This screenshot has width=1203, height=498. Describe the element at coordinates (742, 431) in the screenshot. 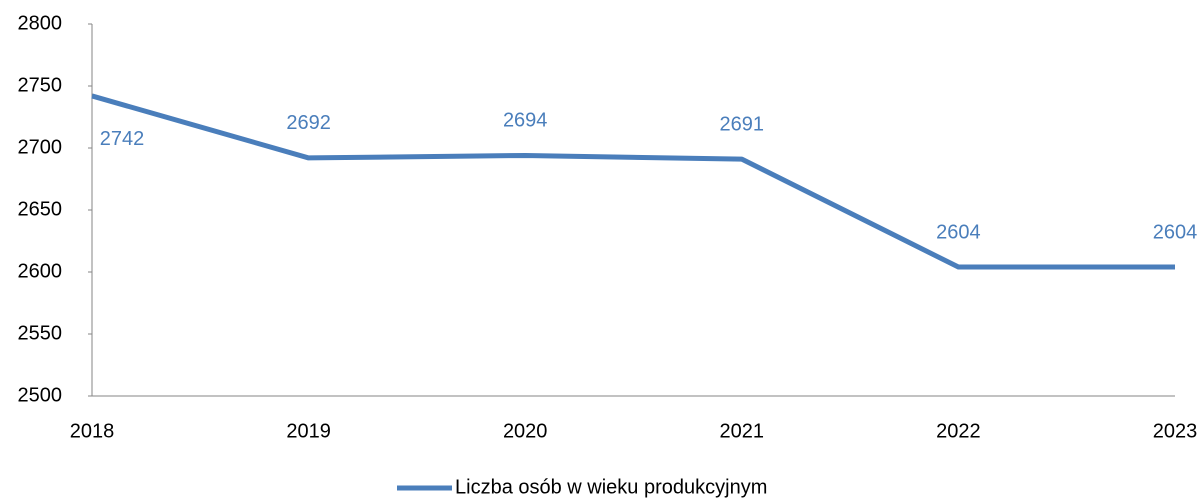

I see `x-tick-label: 2021` at that location.